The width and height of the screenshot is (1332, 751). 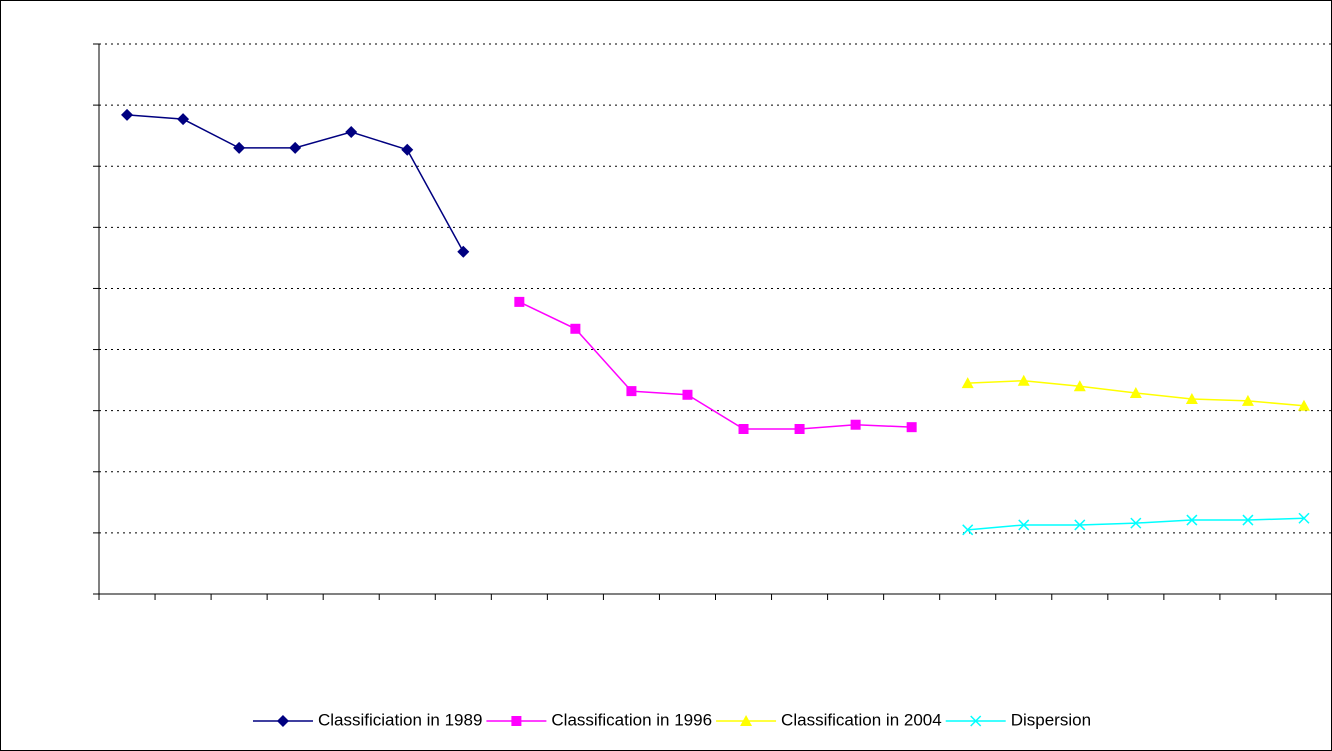 I want to click on legend-item: Dispersion, so click(x=1018, y=719).